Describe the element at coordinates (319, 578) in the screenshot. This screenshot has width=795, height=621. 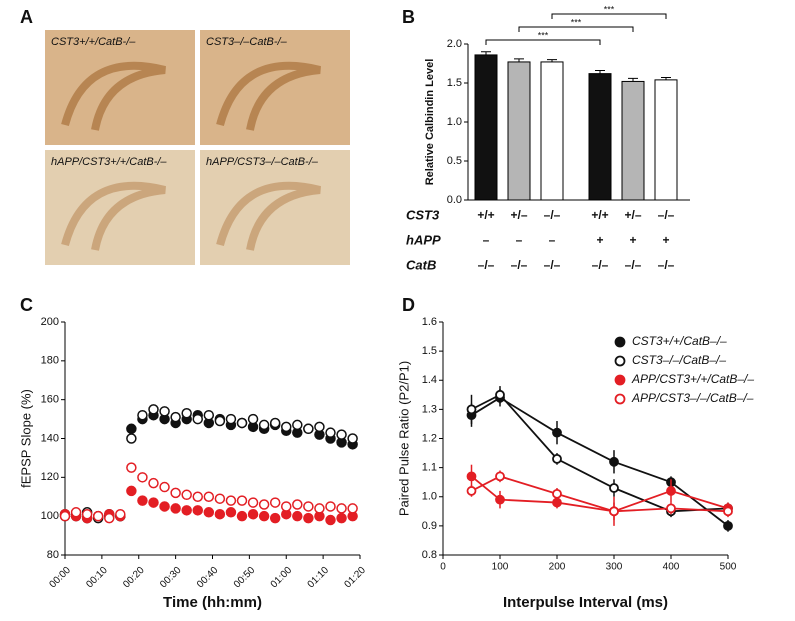
I see `x-tick-label: 01:10` at that location.